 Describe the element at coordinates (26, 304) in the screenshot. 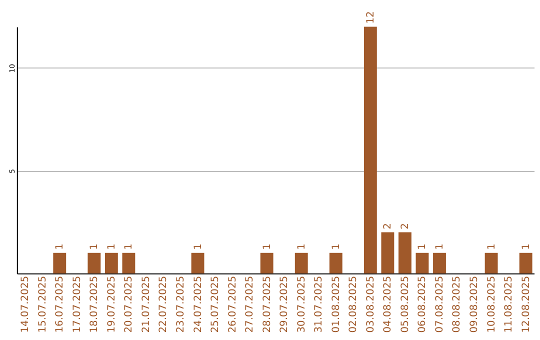

I see `x-tick-label: 14.07.2025` at that location.